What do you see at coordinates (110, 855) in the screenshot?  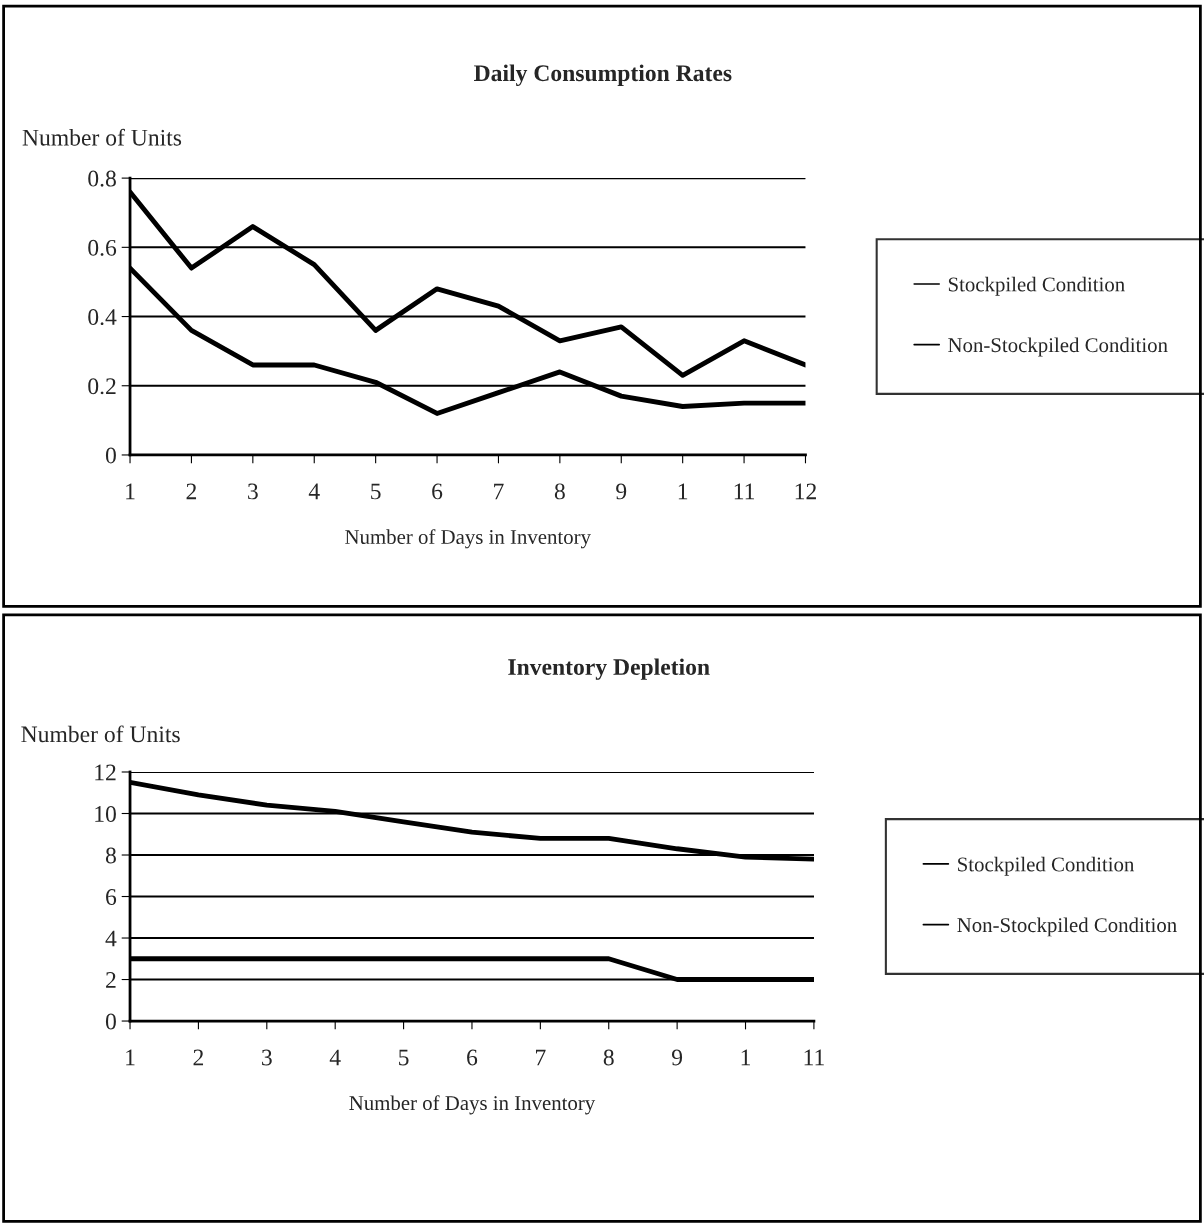 I see `y-tick-label: 8` at bounding box center [110, 855].